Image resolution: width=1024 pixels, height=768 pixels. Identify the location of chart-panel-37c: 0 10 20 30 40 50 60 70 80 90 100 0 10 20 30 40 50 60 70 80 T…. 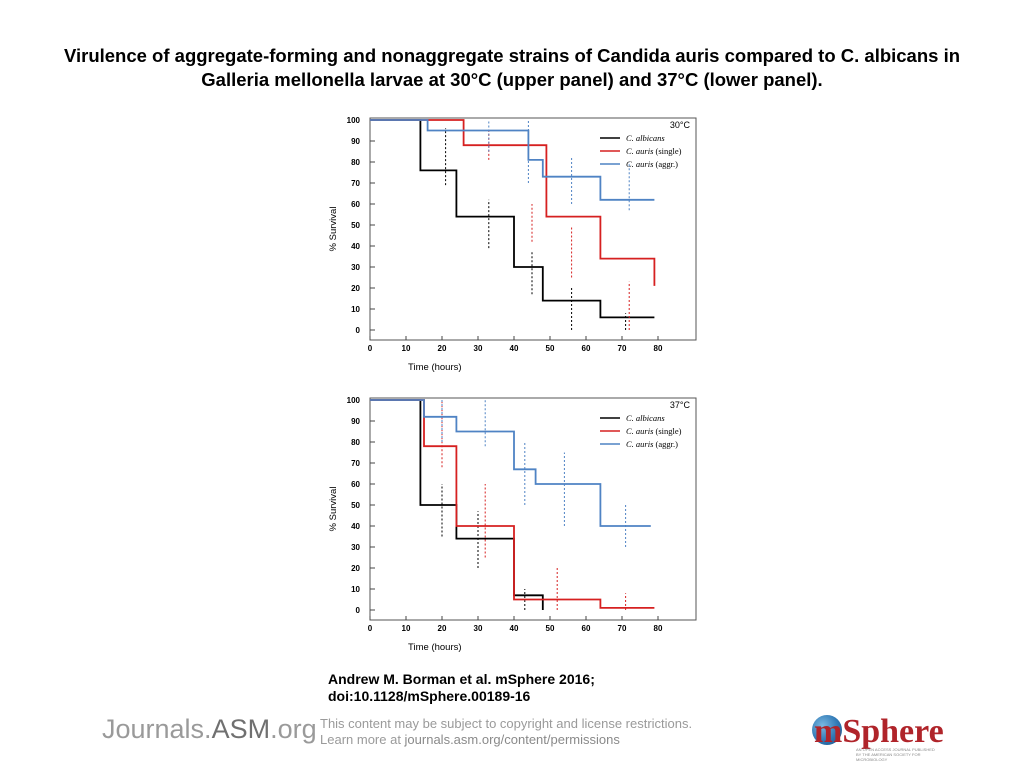
(508, 530).